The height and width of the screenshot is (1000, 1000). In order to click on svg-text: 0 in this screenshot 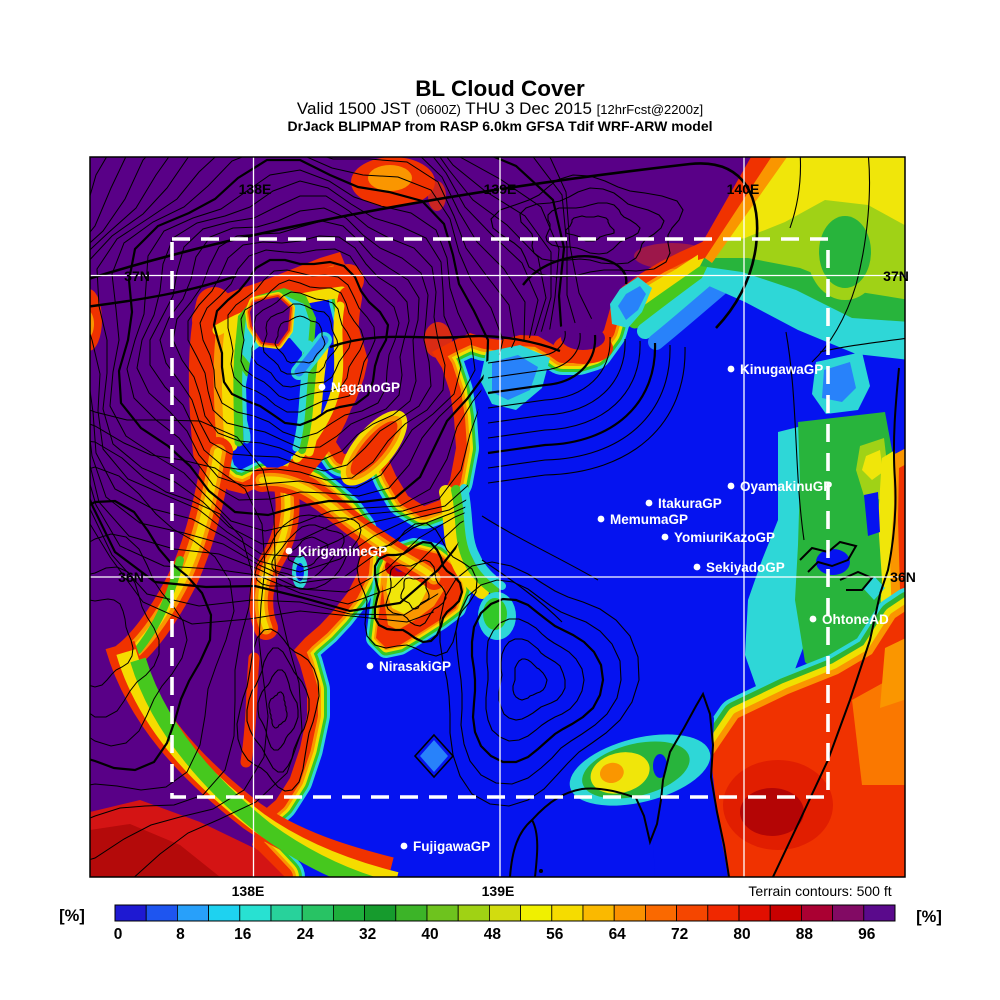, I will do `click(118, 934)`.